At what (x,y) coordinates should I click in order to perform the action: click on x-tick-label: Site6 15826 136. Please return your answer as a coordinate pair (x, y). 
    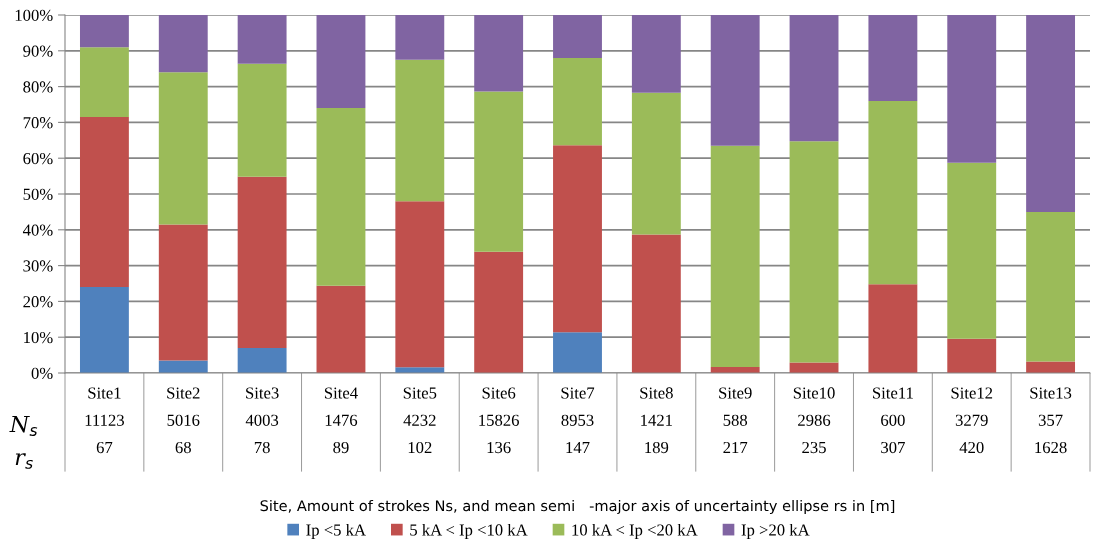
    Looking at the image, I should click on (499, 420).